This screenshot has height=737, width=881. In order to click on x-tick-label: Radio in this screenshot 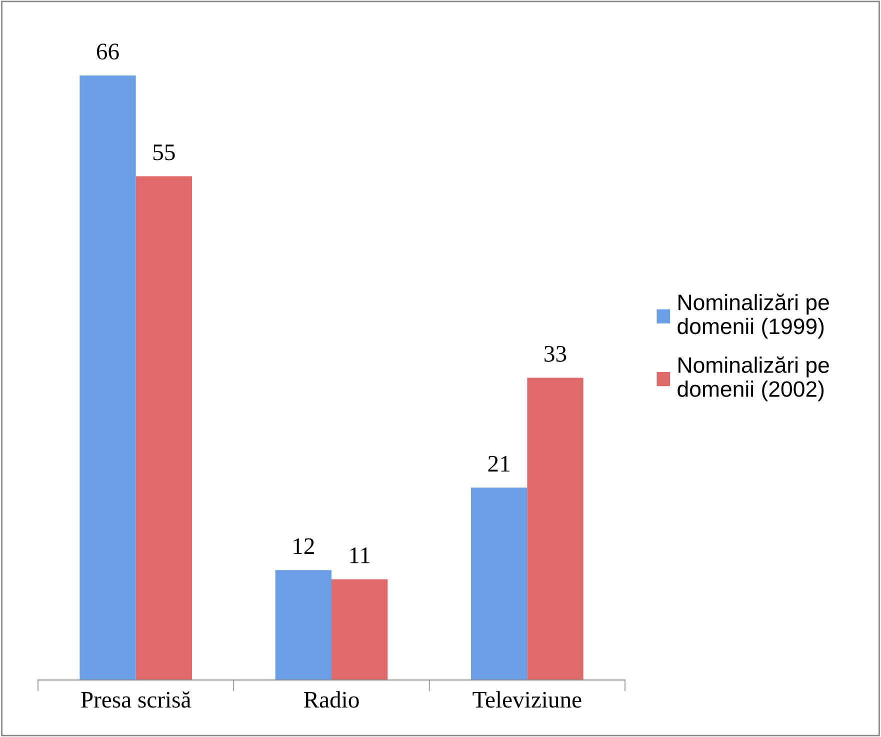, I will do `click(331, 699)`.